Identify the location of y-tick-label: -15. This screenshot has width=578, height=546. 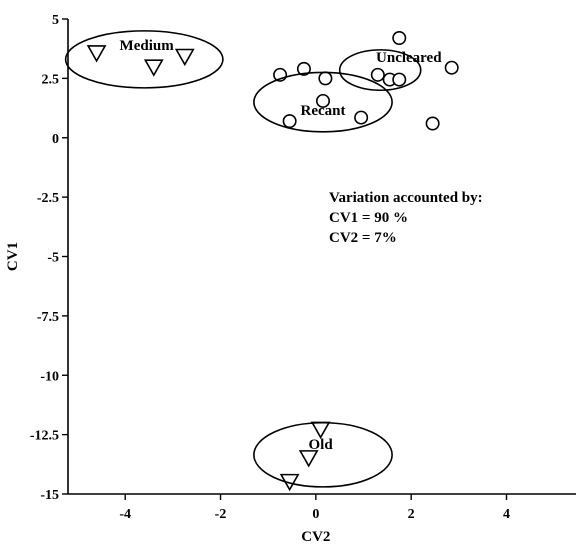
(49, 495).